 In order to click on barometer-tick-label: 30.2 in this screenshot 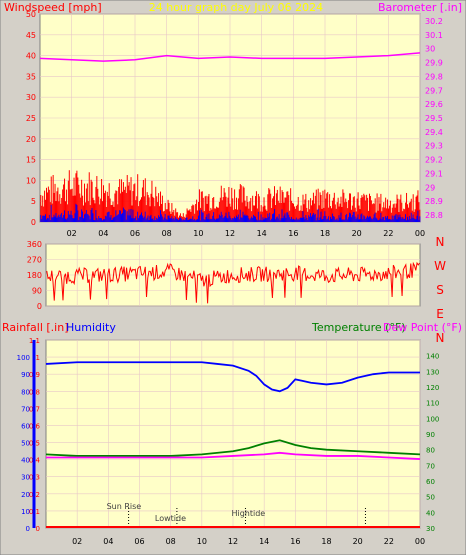, I will do `click(434, 21)`.